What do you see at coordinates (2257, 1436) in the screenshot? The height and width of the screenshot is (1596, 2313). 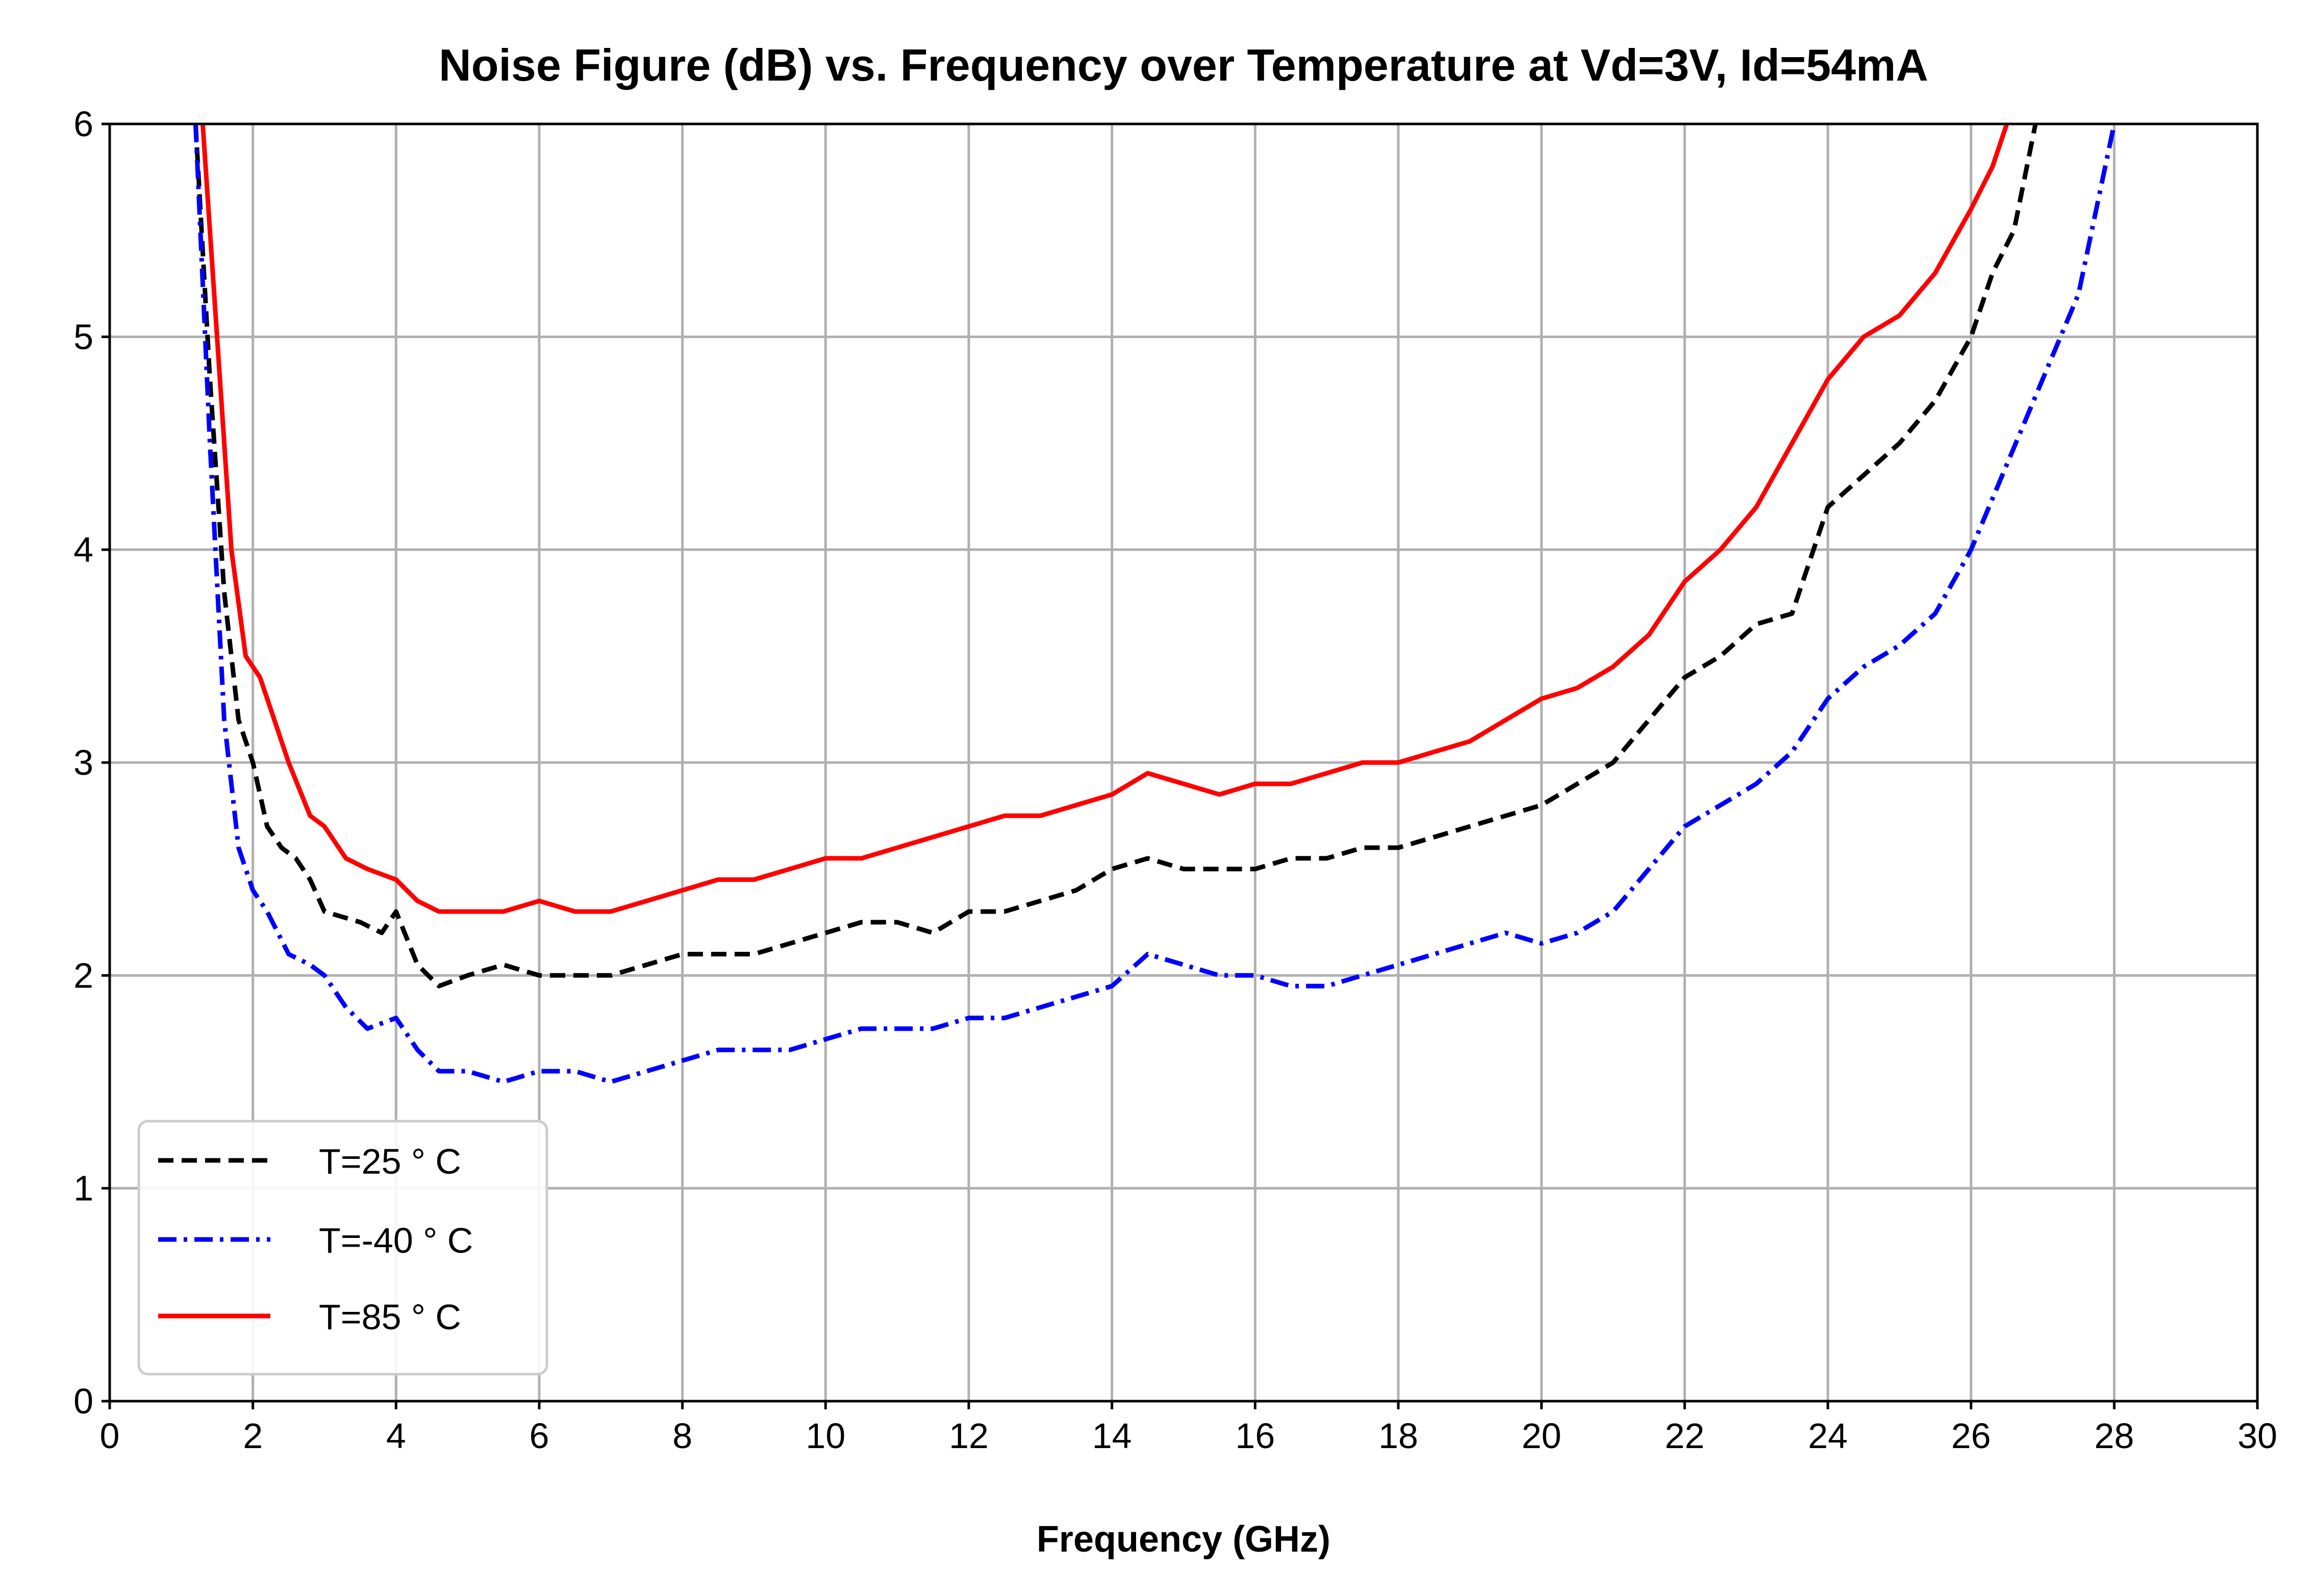 I see `x-tick-label: 30` at bounding box center [2257, 1436].